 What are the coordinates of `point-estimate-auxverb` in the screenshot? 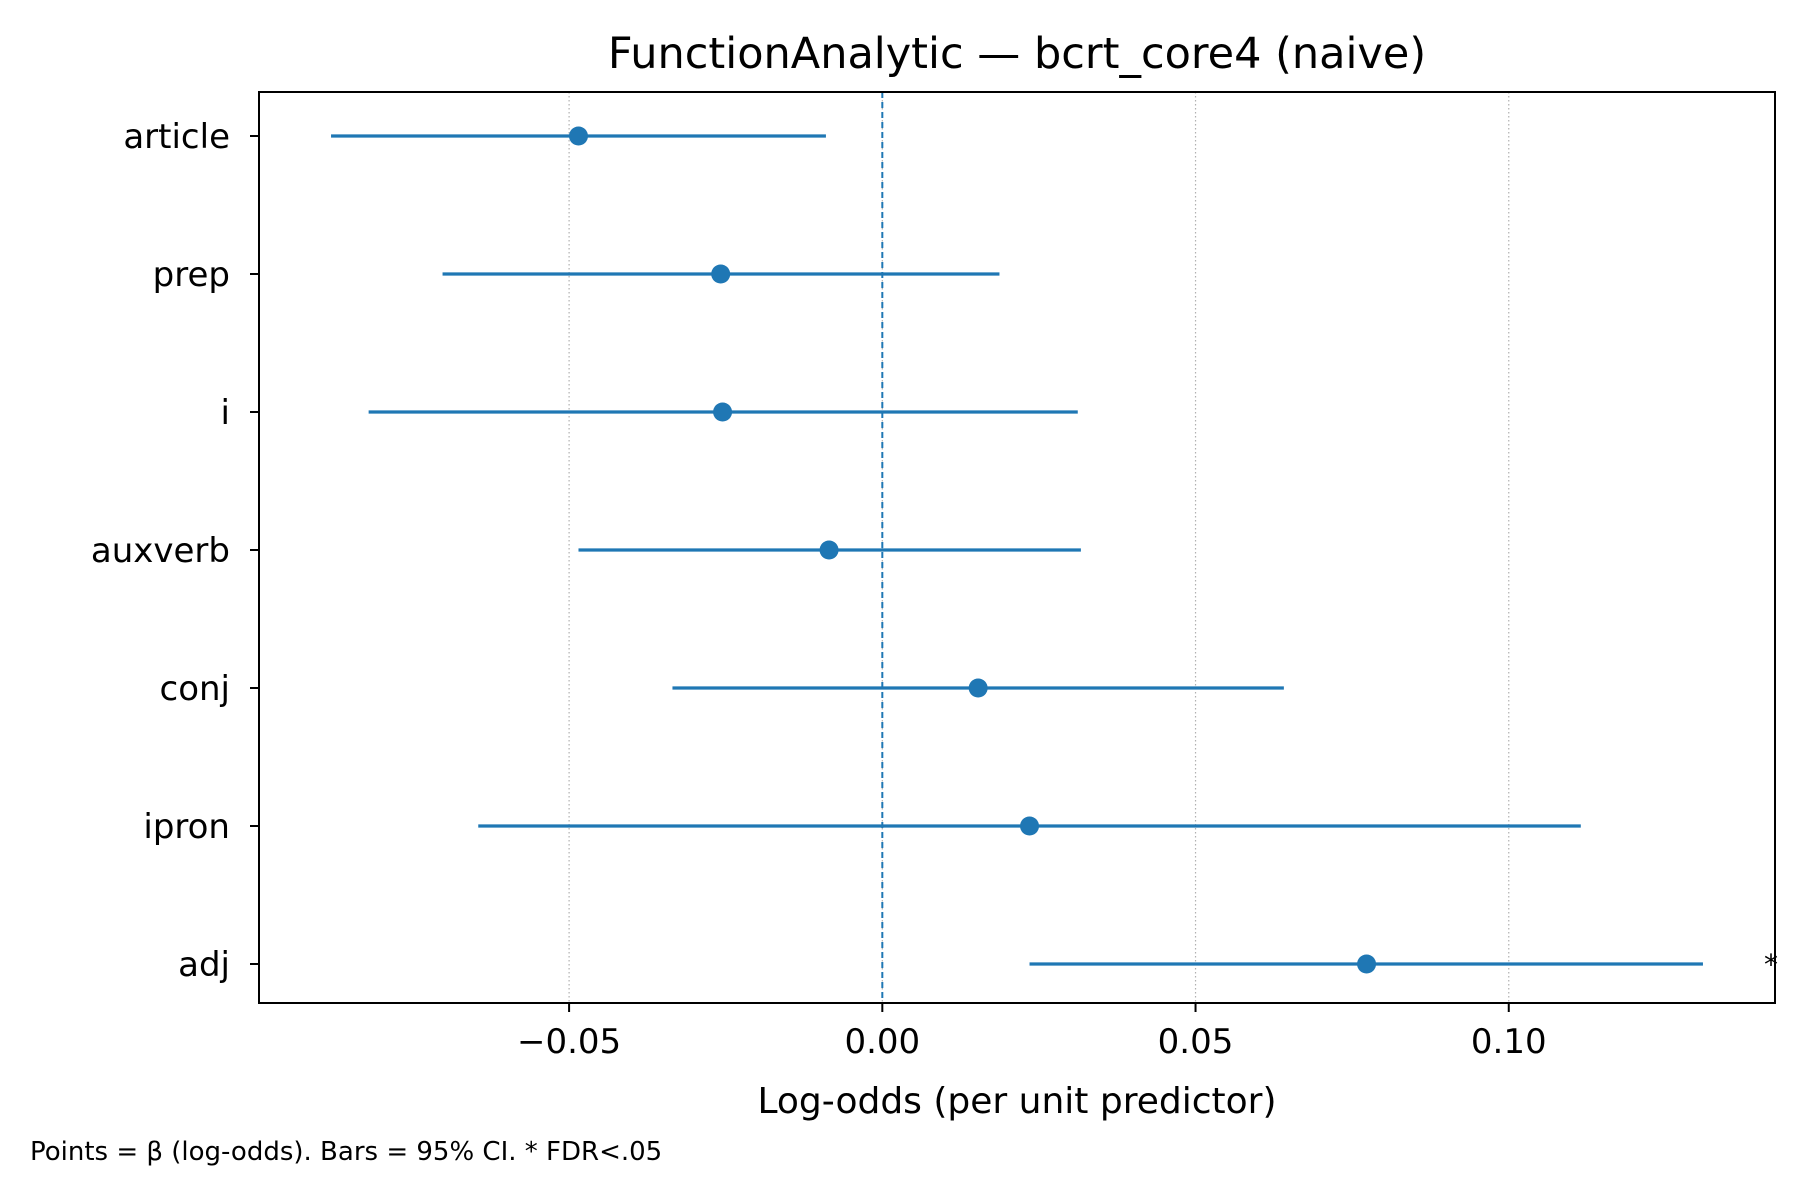 It's located at (829, 550).